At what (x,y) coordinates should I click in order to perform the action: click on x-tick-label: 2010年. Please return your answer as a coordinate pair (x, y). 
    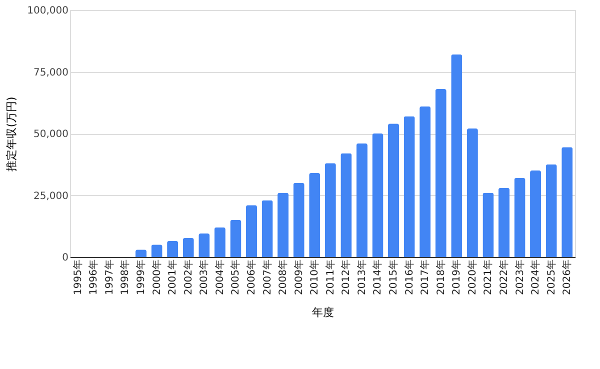
    Looking at the image, I should click on (314, 277).